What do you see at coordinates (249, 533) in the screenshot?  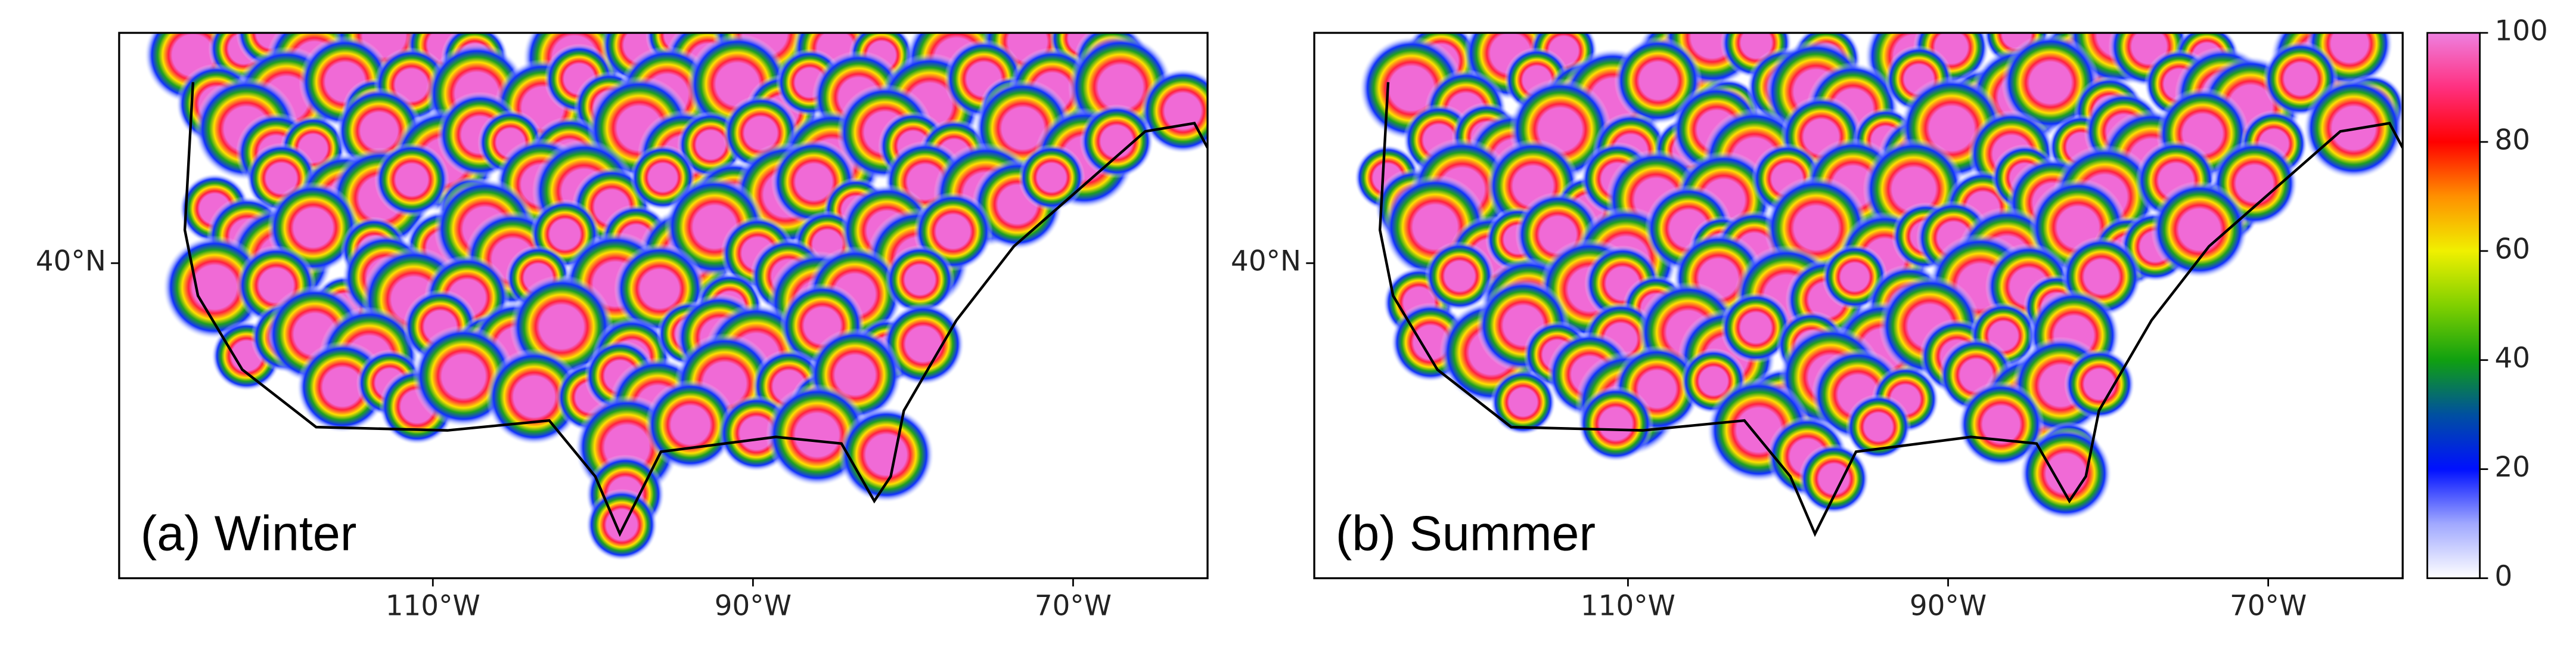 I see `panel-label: (a) Winter` at bounding box center [249, 533].